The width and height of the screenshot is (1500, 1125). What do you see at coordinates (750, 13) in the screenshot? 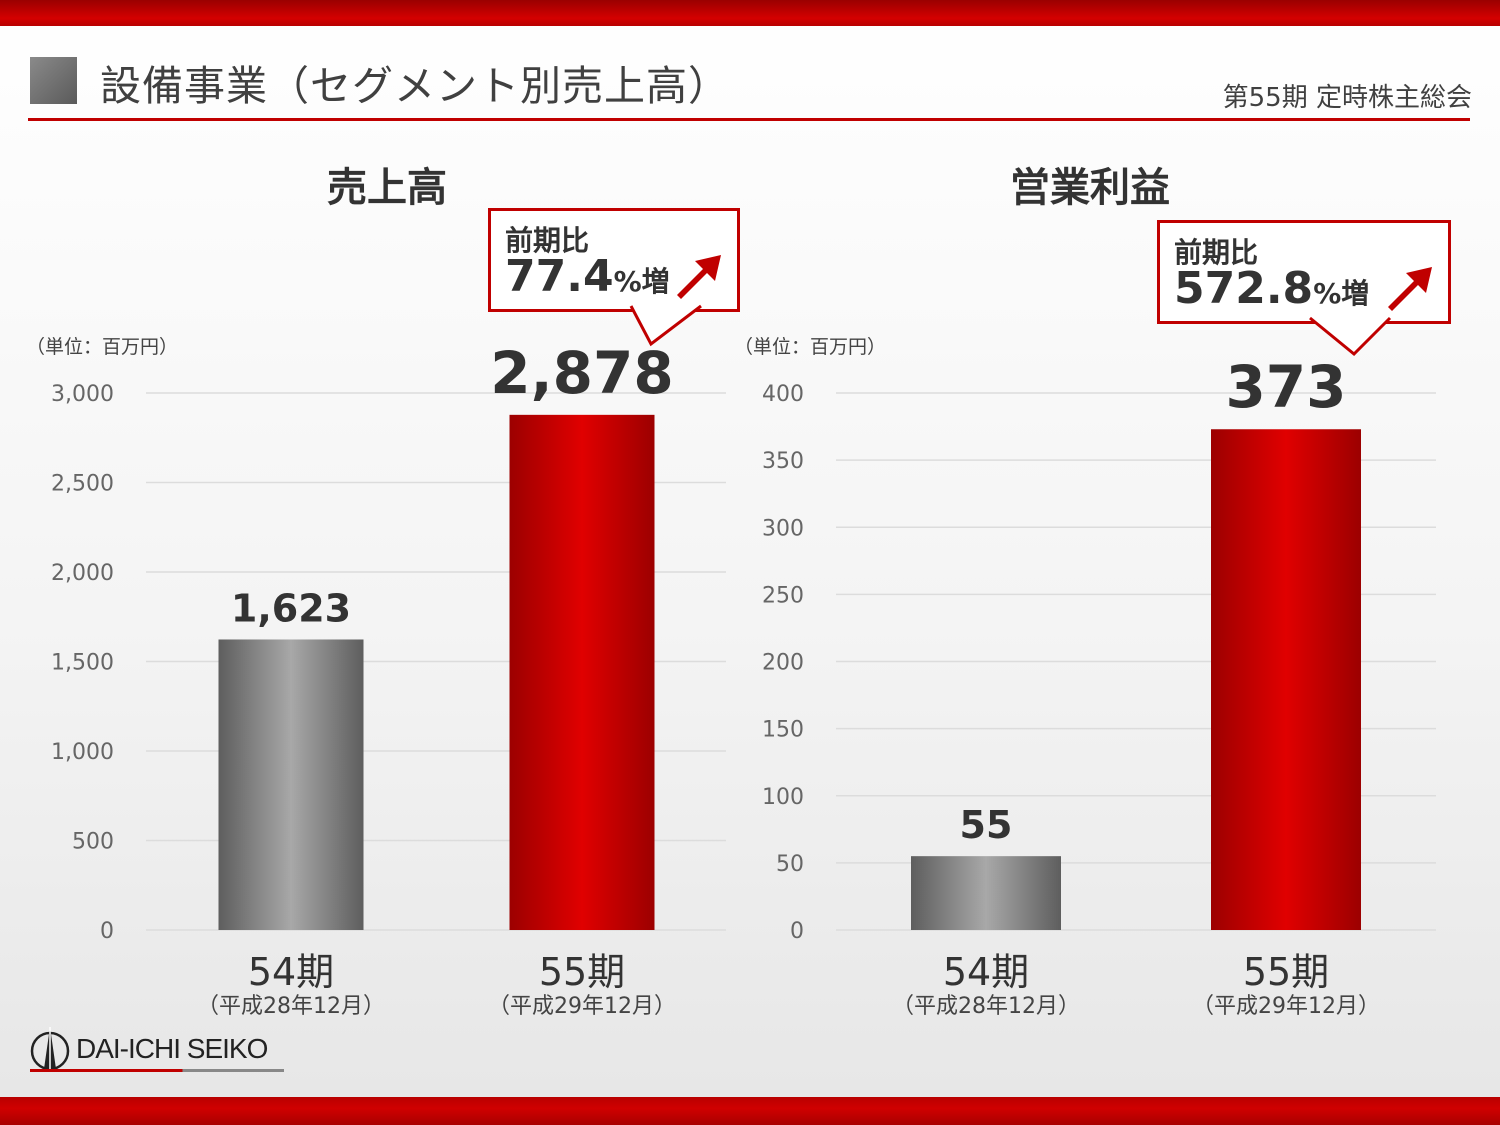
I see `top-band` at bounding box center [750, 13].